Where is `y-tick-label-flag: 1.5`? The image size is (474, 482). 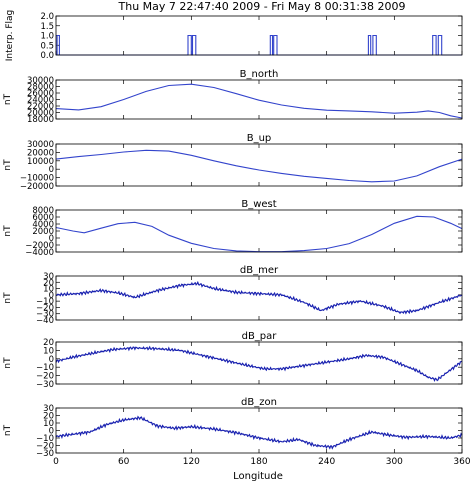
y-tick-label-flag: 1.5 is located at coordinates (47, 27).